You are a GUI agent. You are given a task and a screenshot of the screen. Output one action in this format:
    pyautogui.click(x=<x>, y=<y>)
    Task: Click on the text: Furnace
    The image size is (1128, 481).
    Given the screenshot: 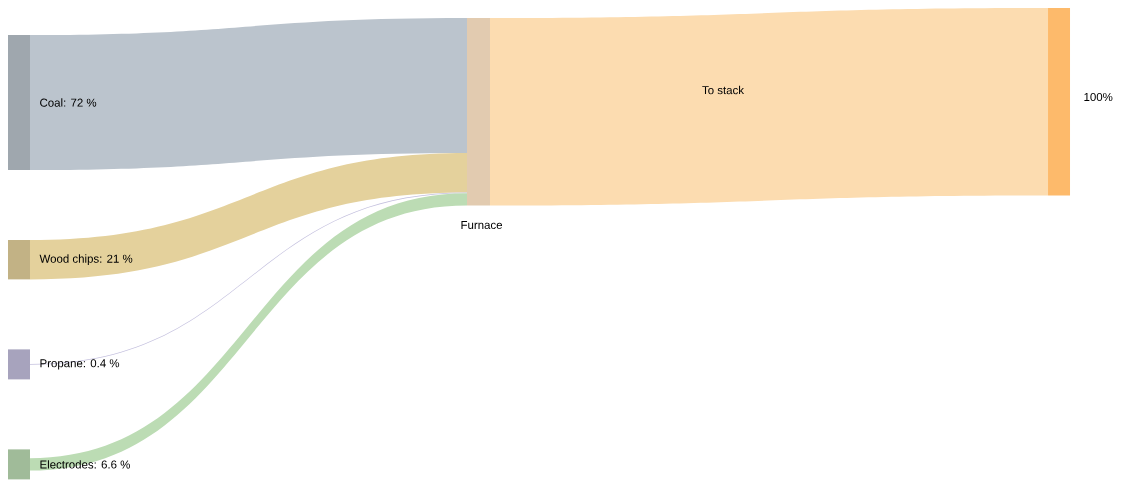 What is the action you would take?
    pyautogui.click(x=482, y=225)
    